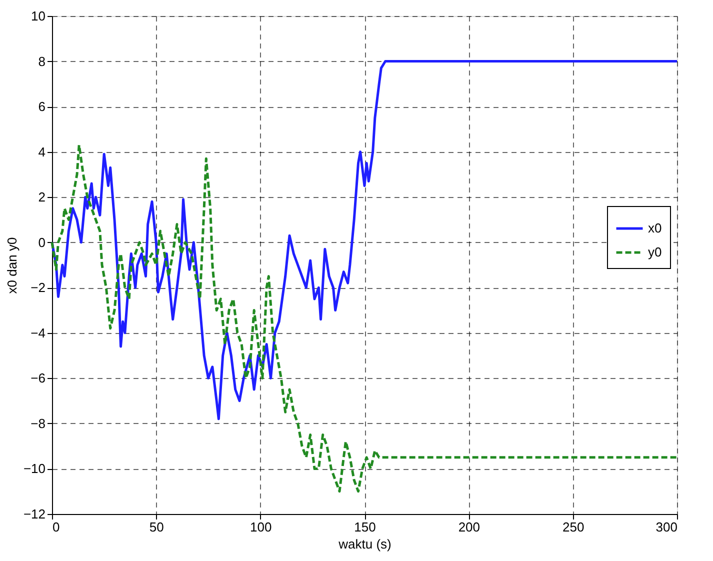  What do you see at coordinates (38, 16) in the screenshot?
I see `y-tick-label: 10` at bounding box center [38, 16].